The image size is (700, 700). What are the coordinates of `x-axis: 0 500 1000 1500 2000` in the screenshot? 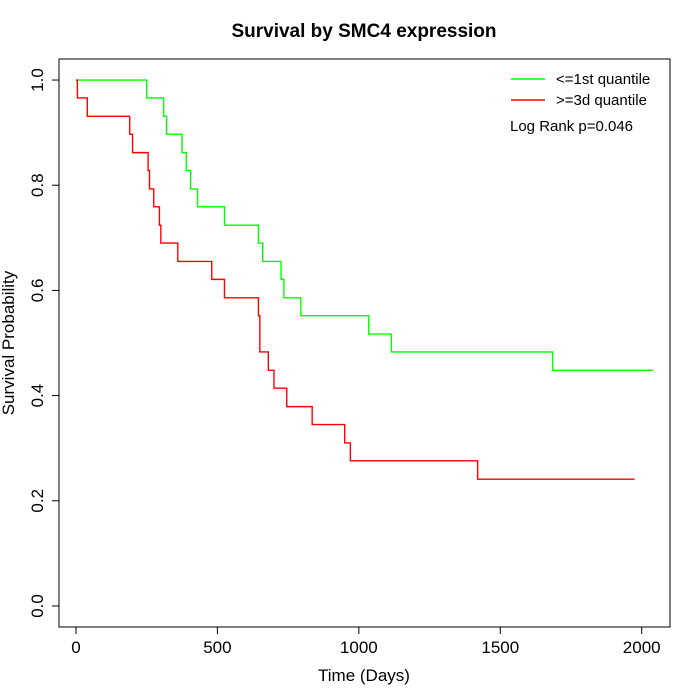 It's located at (366, 641).